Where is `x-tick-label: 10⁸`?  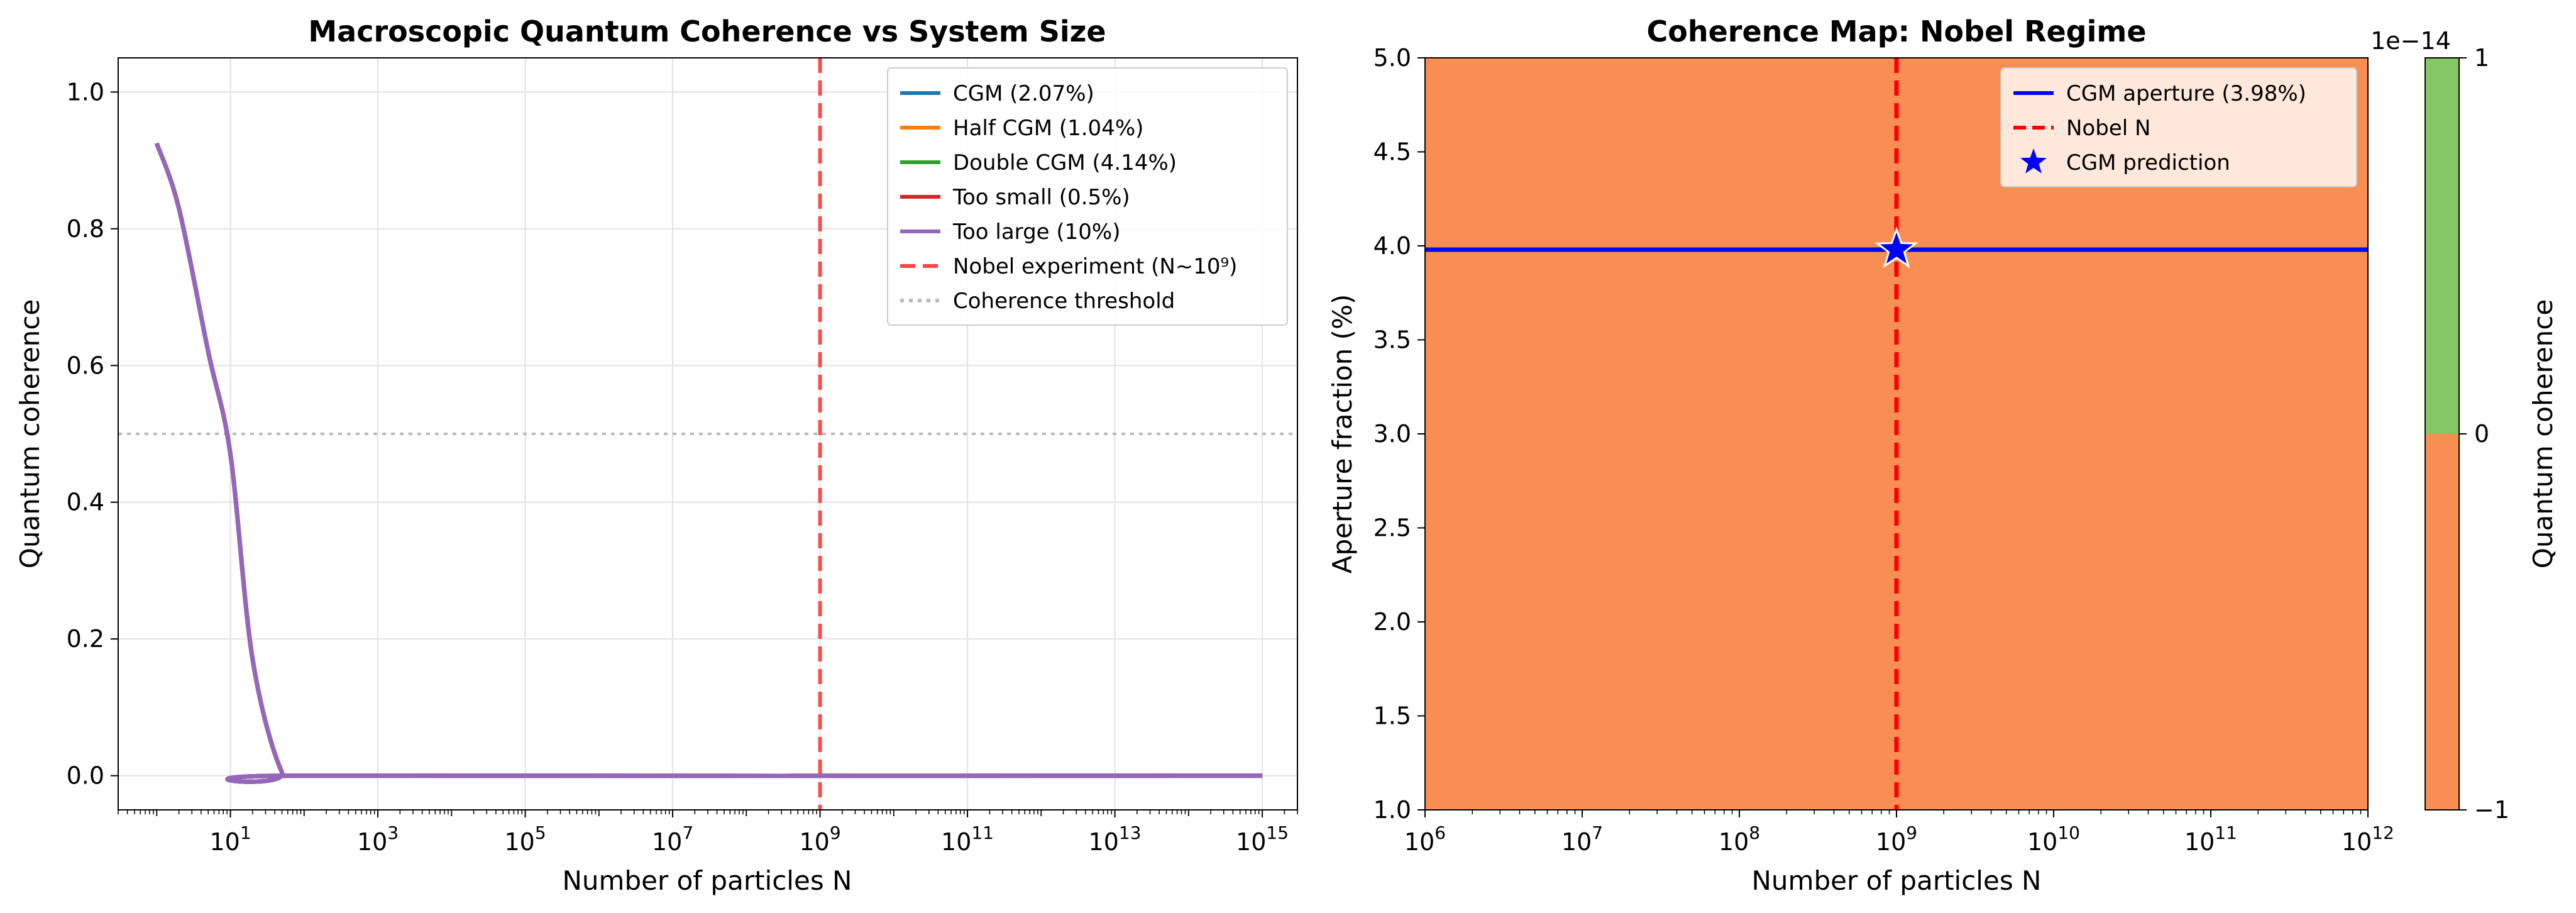
x-tick-label: 10⁸ is located at coordinates (1740, 839).